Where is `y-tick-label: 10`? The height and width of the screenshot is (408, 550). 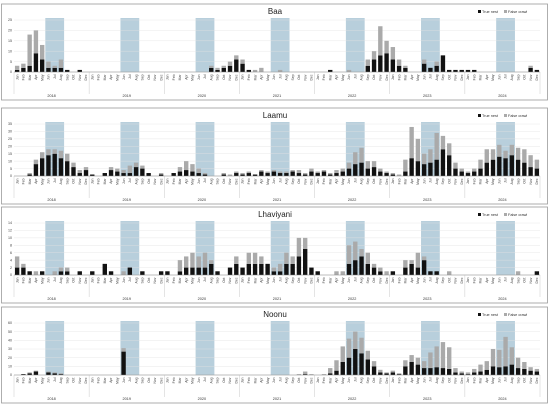
y-tick-label: 10 is located at coordinates (10, 367).